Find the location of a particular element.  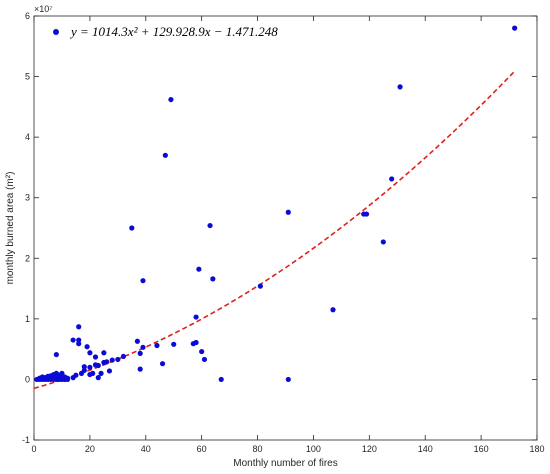

x-tick-label: 40 is located at coordinates (146, 449).